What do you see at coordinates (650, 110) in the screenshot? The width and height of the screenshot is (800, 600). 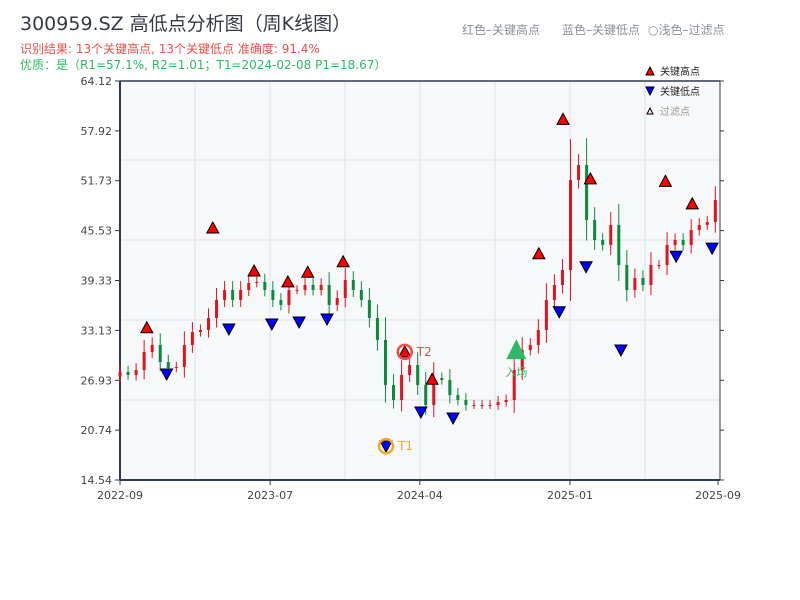 I see `legend-filtered-icon` at bounding box center [650, 110].